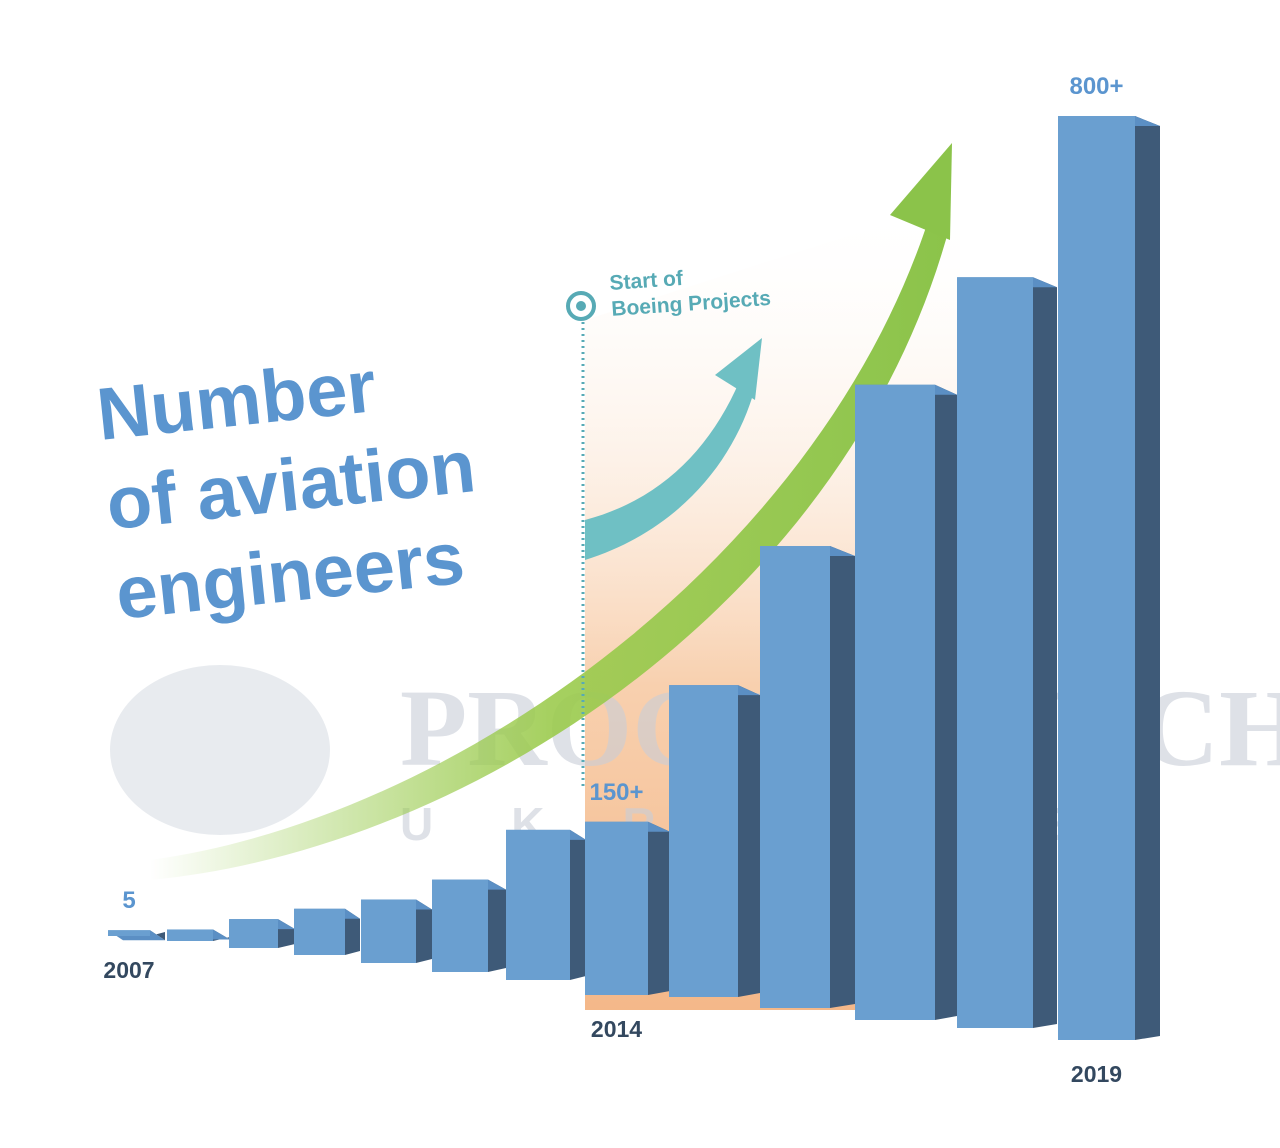  What do you see at coordinates (1096, 1074) in the screenshot?
I see `x-tick-label: 2019` at bounding box center [1096, 1074].